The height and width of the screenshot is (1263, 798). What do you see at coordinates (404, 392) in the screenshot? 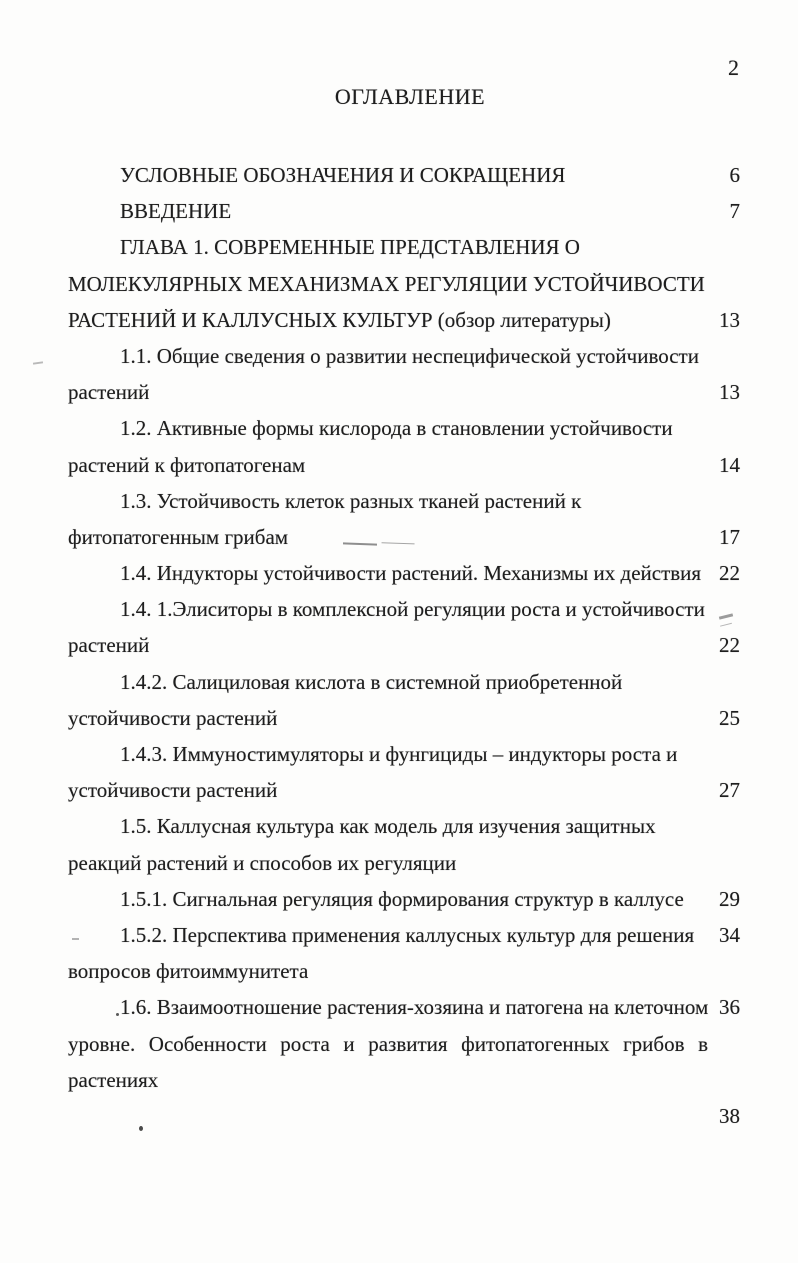
I see `toc-line: растений 13` at bounding box center [404, 392].